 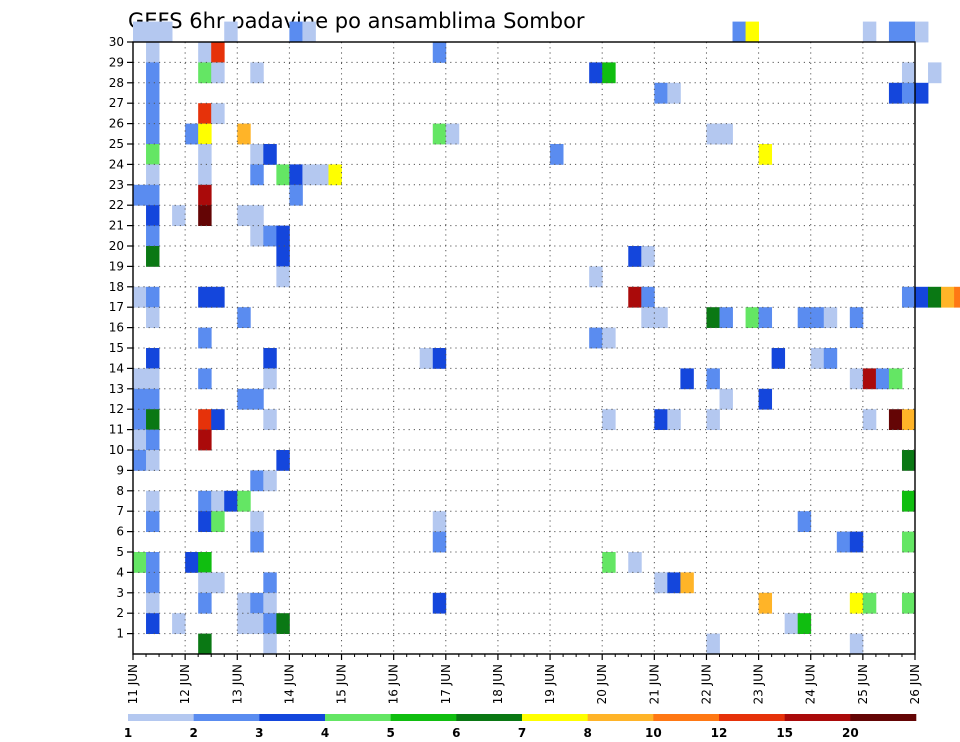 I want to click on legend-label: 20, so click(x=850, y=733).